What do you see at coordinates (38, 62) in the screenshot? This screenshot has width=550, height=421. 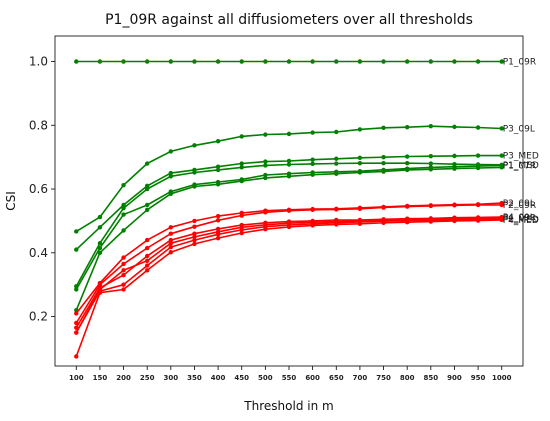 I see `y-tick-label: 1.0` at bounding box center [38, 62].